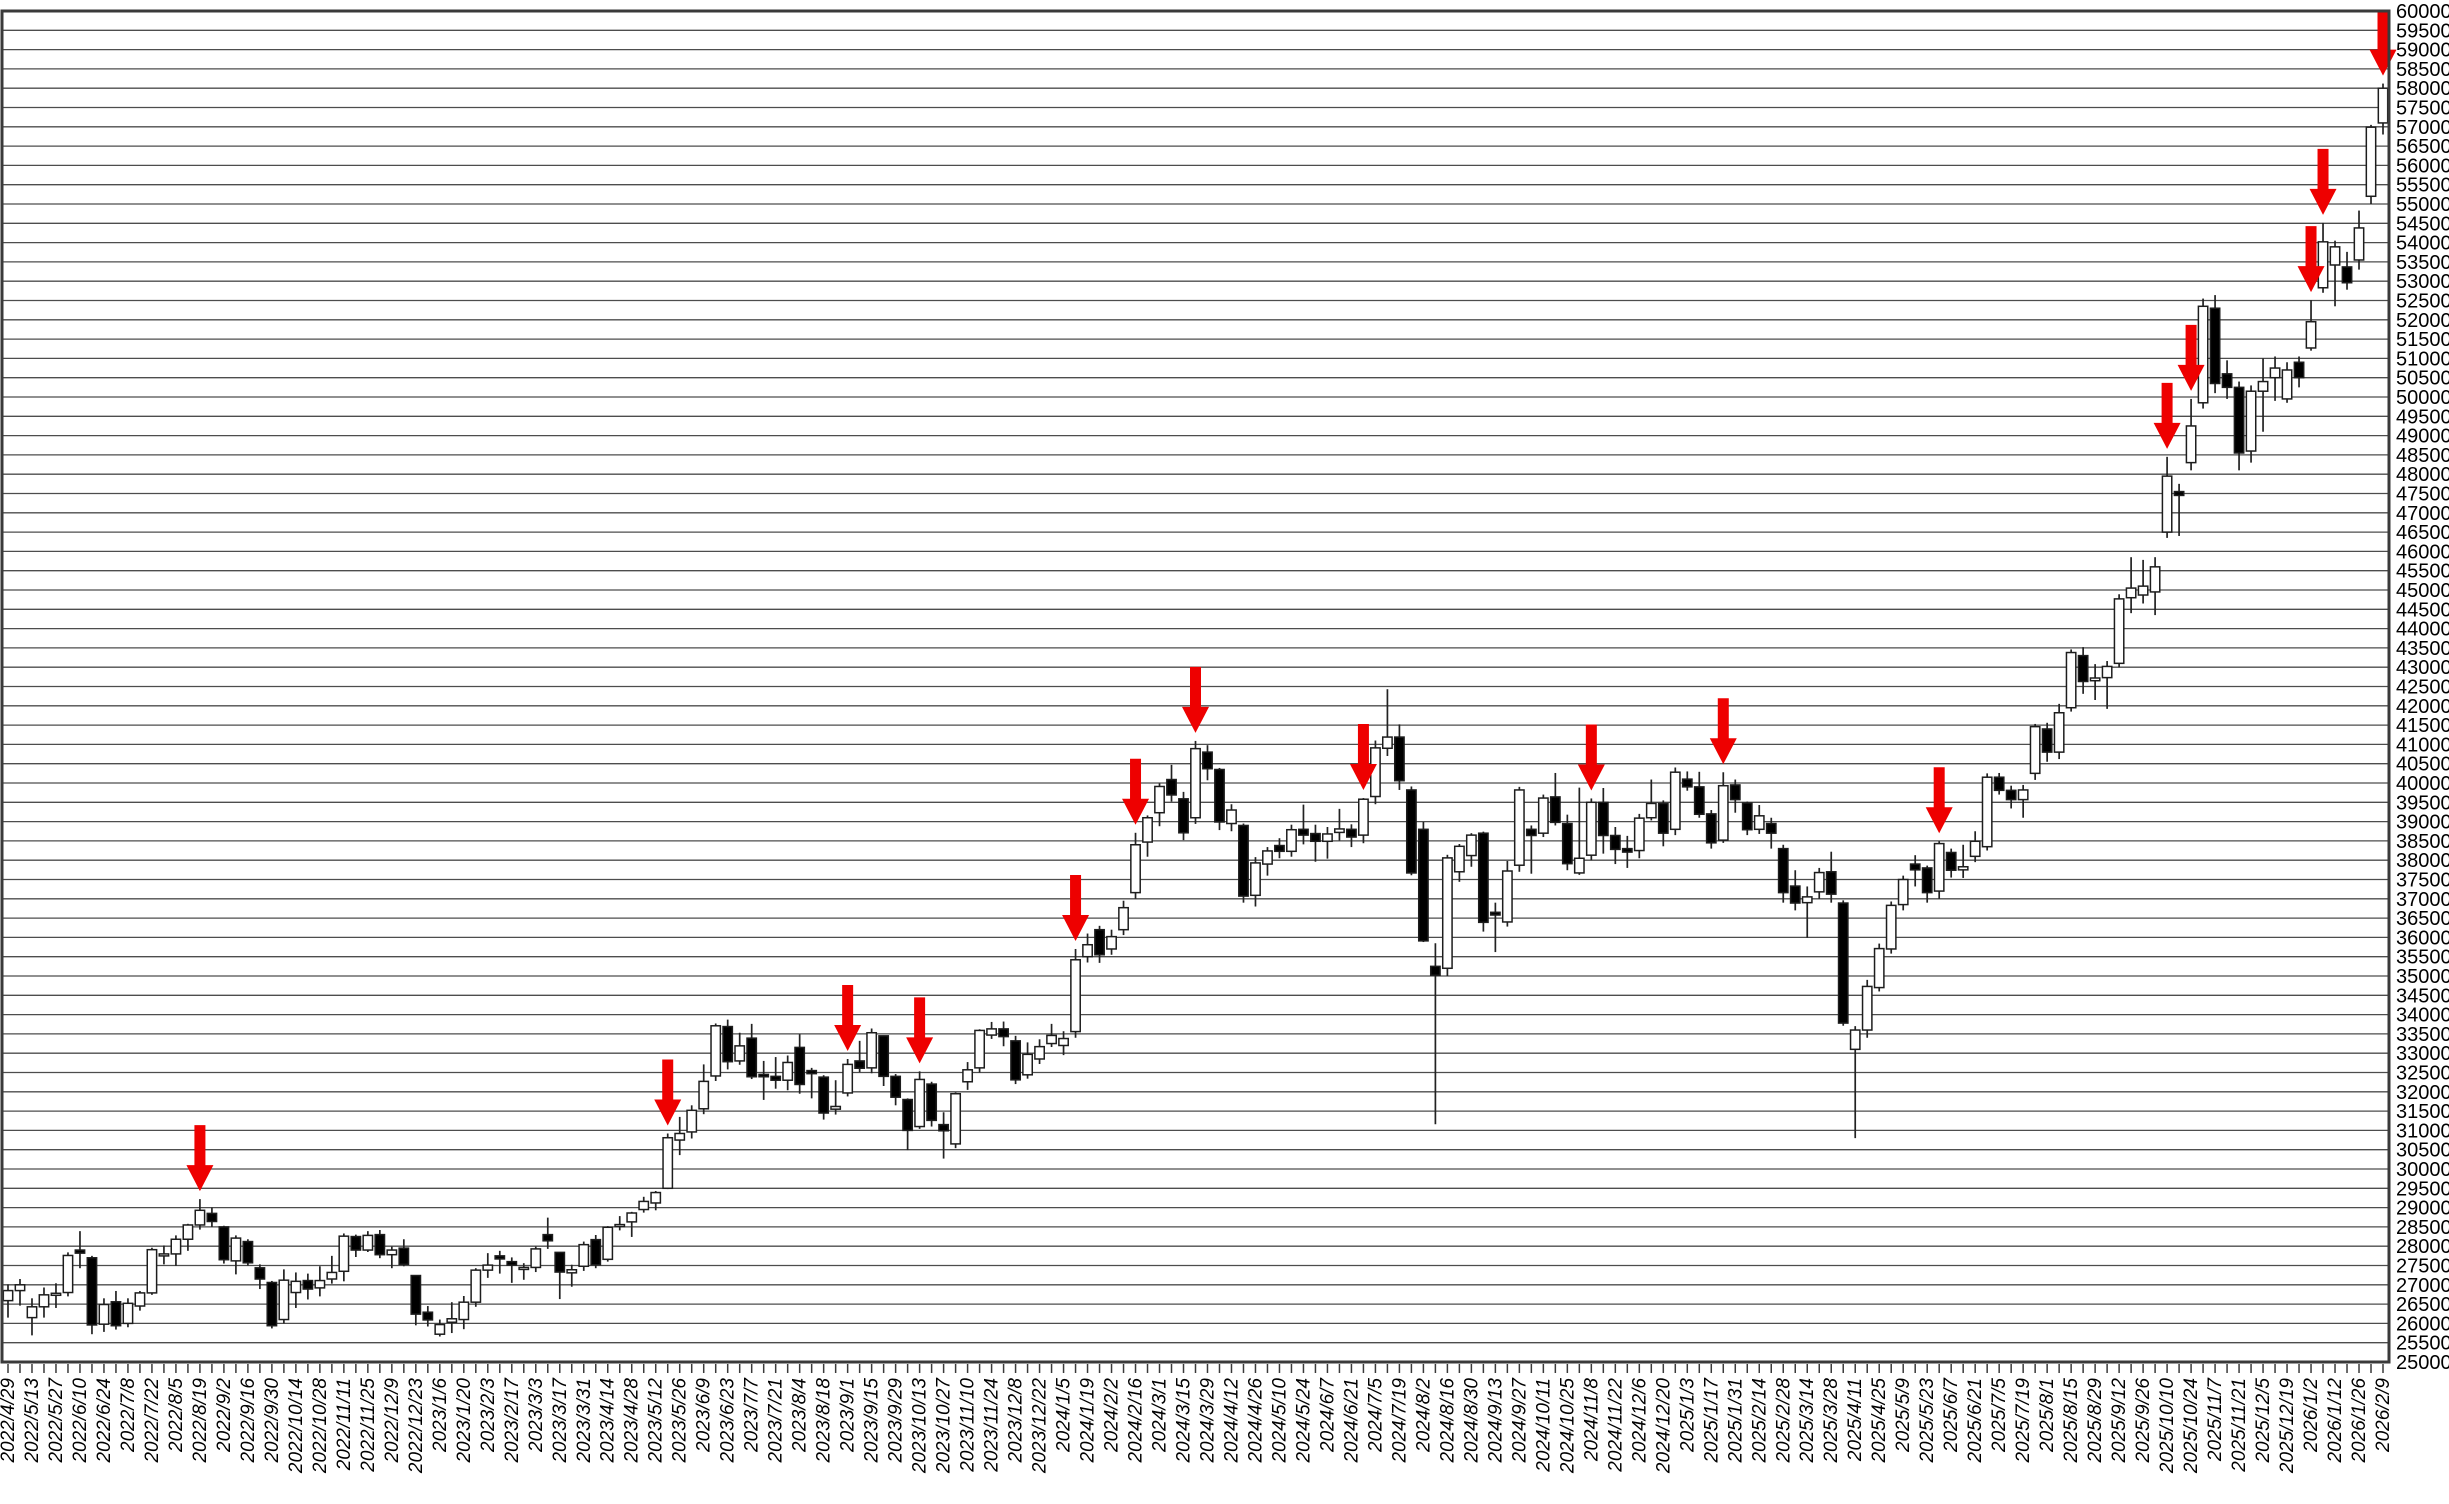 This screenshot has height=1504, width=2449. What do you see at coordinates (2422, 456) in the screenshot?
I see `y-axis-tick-label: 48500` at bounding box center [2422, 456].